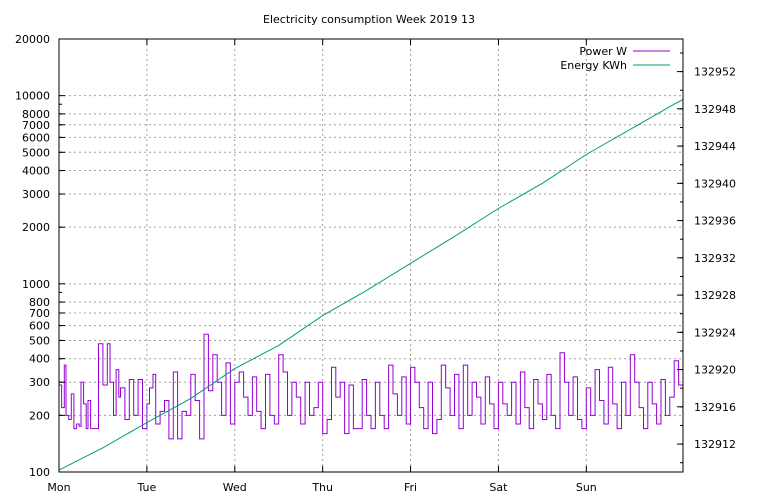 The height and width of the screenshot is (500, 768). Describe the element at coordinates (715, 72) in the screenshot. I see `y2-tick-label: 132952` at that location.